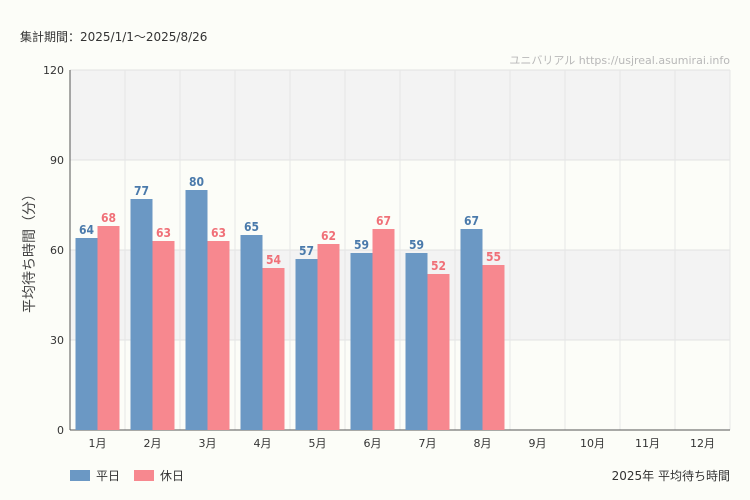 The height and width of the screenshot is (500, 750). Describe the element at coordinates (172, 476) in the screenshot. I see `legend-label-holiday: 休日` at that location.